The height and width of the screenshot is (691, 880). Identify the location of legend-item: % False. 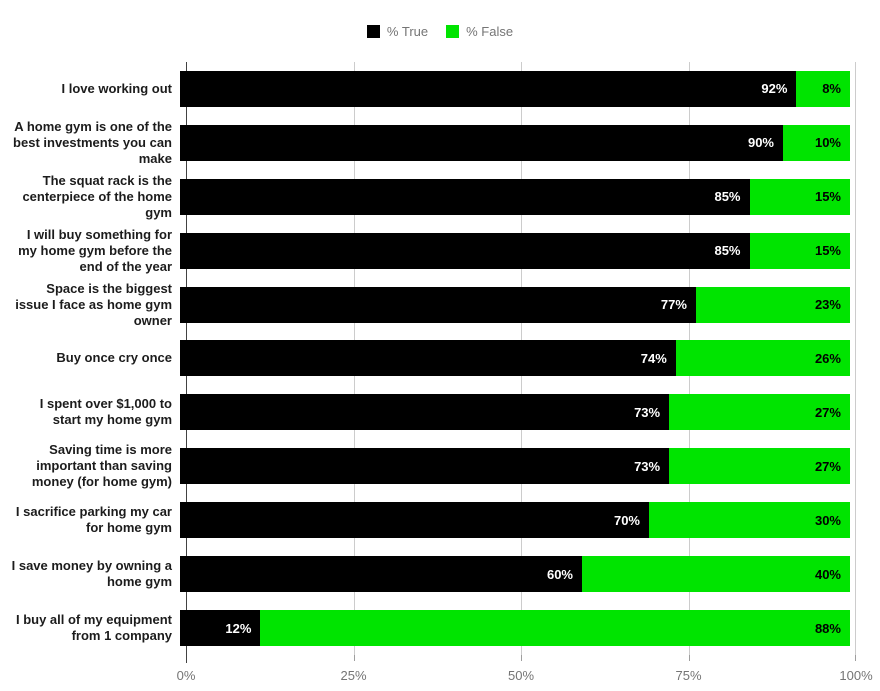
(479, 31).